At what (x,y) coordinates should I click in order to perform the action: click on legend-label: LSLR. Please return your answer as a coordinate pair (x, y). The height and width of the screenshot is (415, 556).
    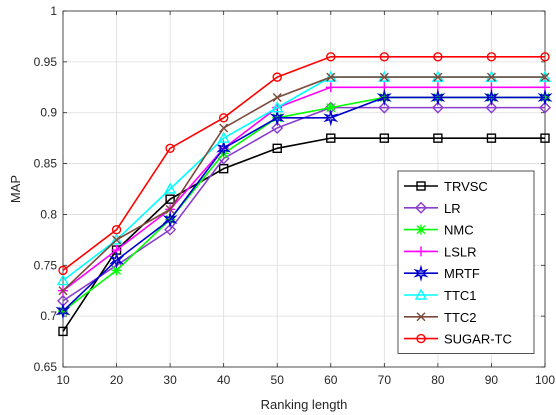
    Looking at the image, I should click on (460, 251).